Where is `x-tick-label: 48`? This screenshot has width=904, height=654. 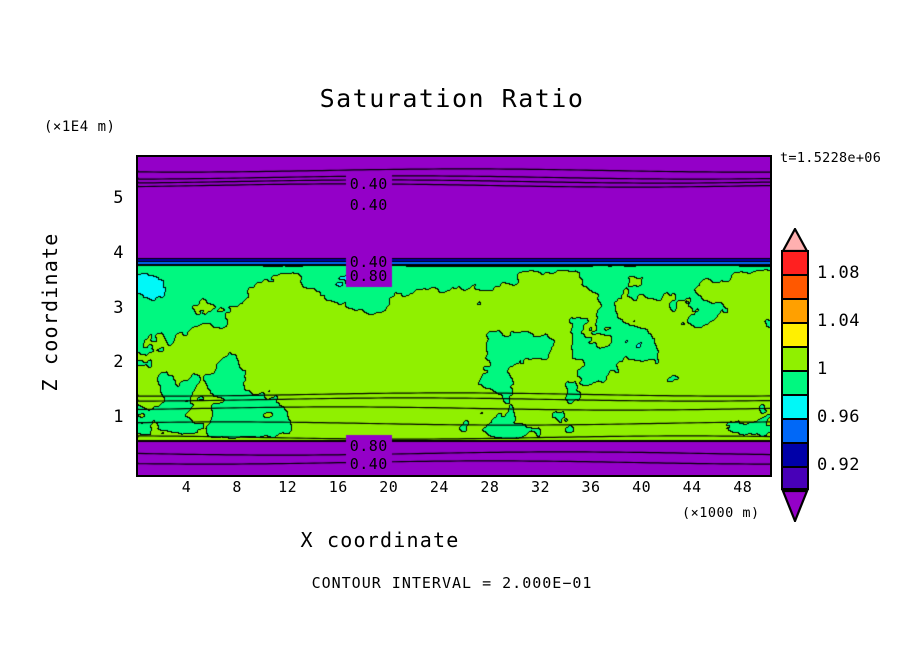
x-tick-label: 48 is located at coordinates (743, 487).